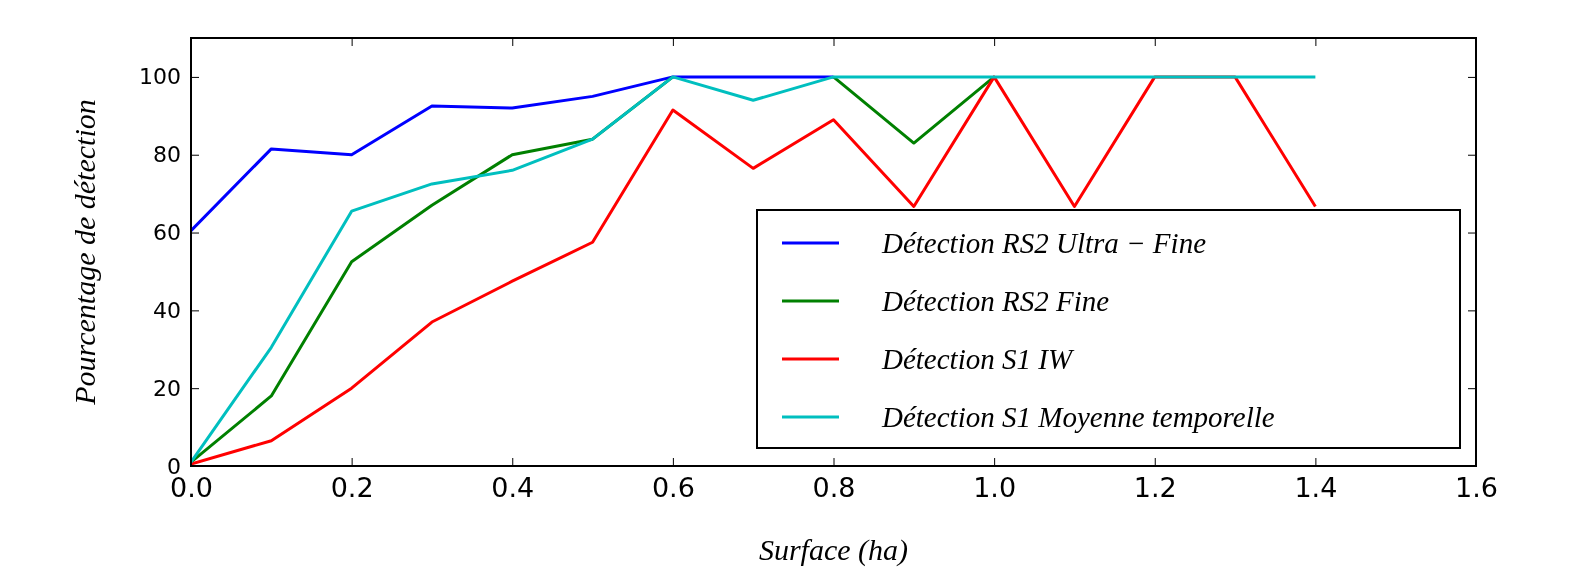  I want to click on y-tick-label: 100, so click(160, 77).